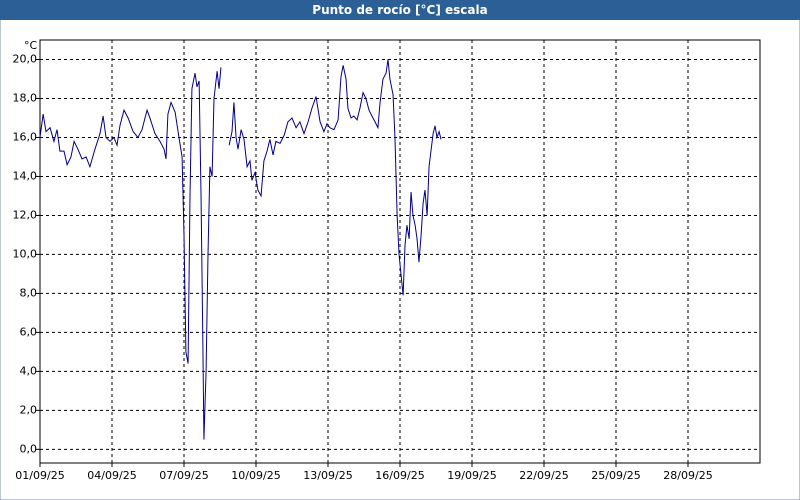 This screenshot has height=500, width=800. I want to click on x-tick-label: 10/09/25, so click(255, 475).